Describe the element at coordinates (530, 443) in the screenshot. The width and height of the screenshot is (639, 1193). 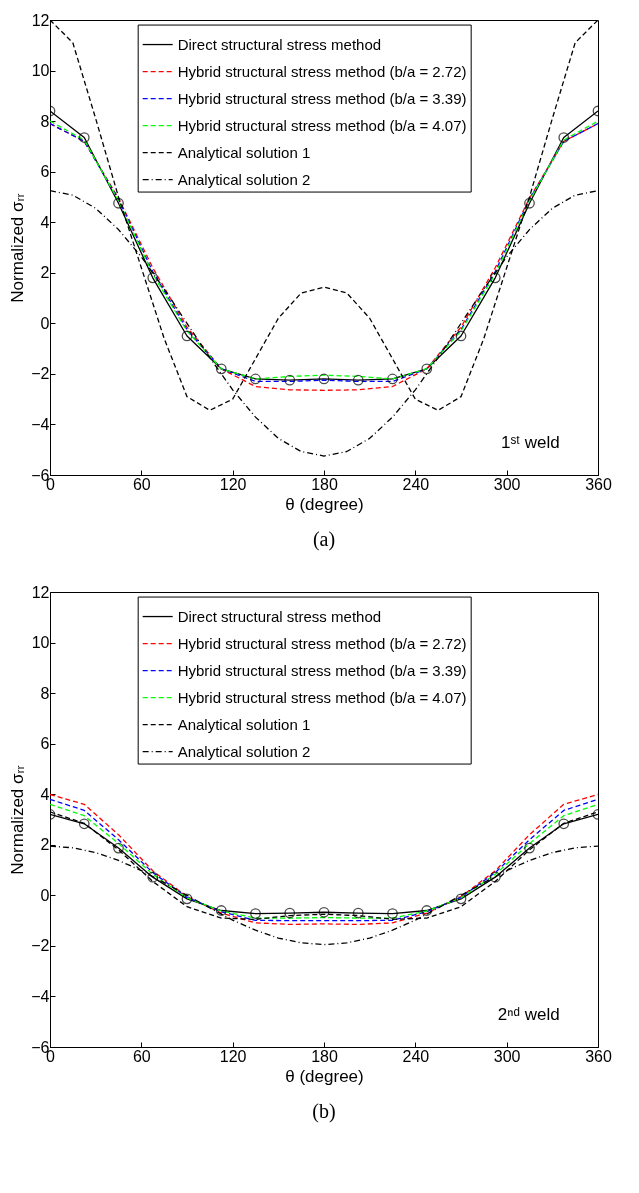
I see `annotation: 1ˢᵗ weld` at that location.